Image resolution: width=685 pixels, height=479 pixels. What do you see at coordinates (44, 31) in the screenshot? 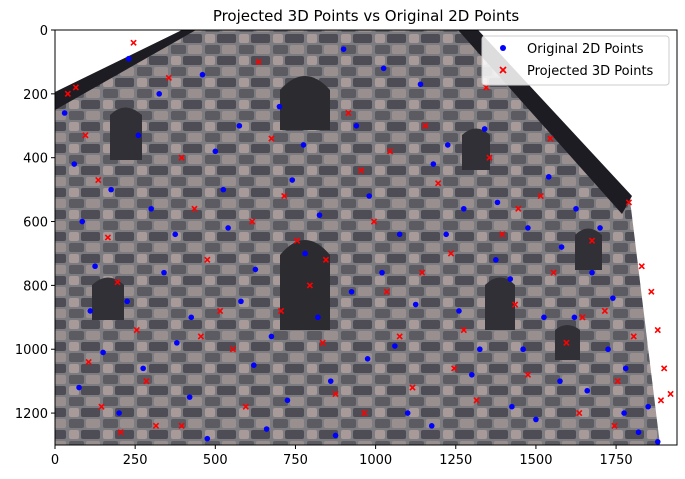
I see `y-tick-label: 0` at bounding box center [44, 31].